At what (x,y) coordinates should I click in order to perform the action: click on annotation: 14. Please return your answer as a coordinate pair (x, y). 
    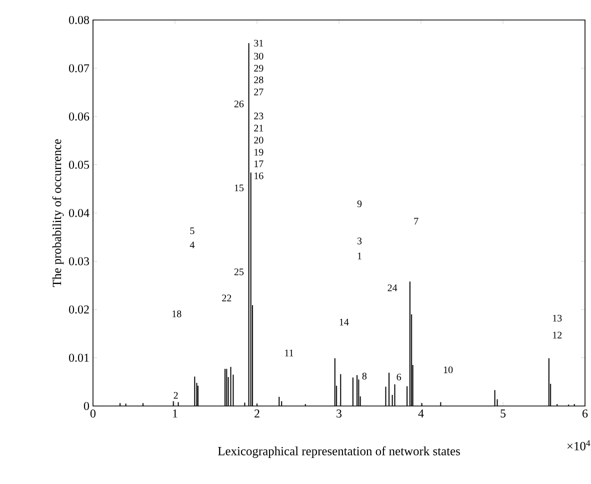
    Looking at the image, I should click on (344, 322).